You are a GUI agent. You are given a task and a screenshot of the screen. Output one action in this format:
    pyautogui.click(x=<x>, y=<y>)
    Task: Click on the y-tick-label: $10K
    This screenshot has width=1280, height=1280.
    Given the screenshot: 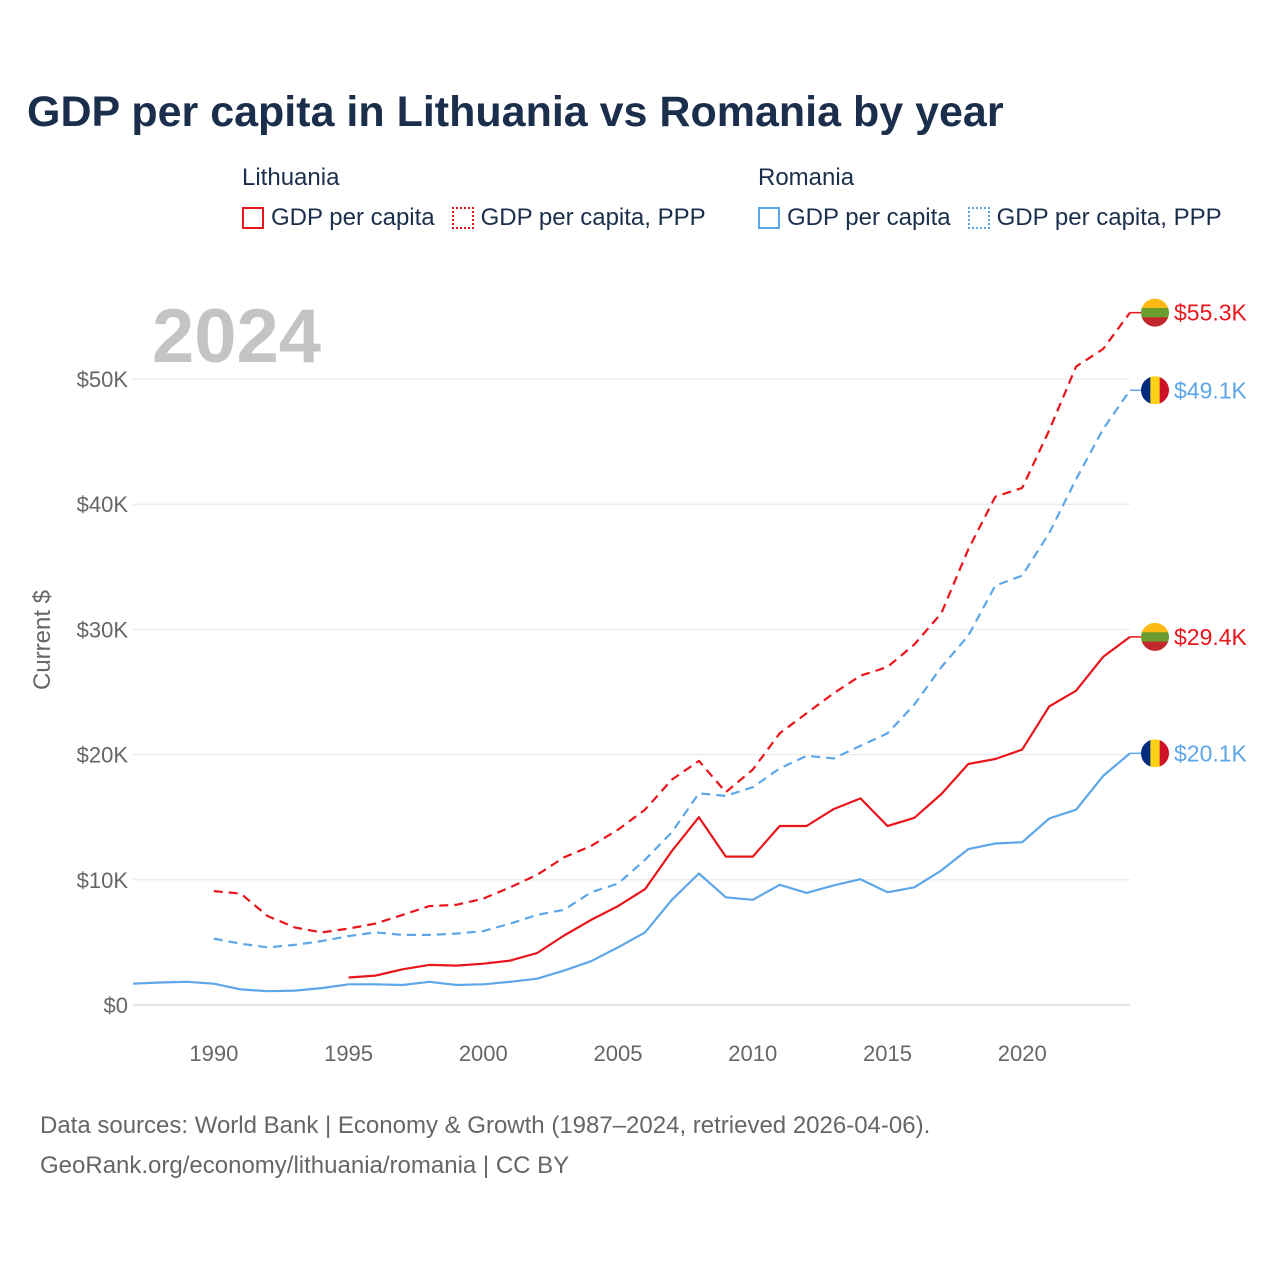 What is the action you would take?
    pyautogui.click(x=103, y=880)
    